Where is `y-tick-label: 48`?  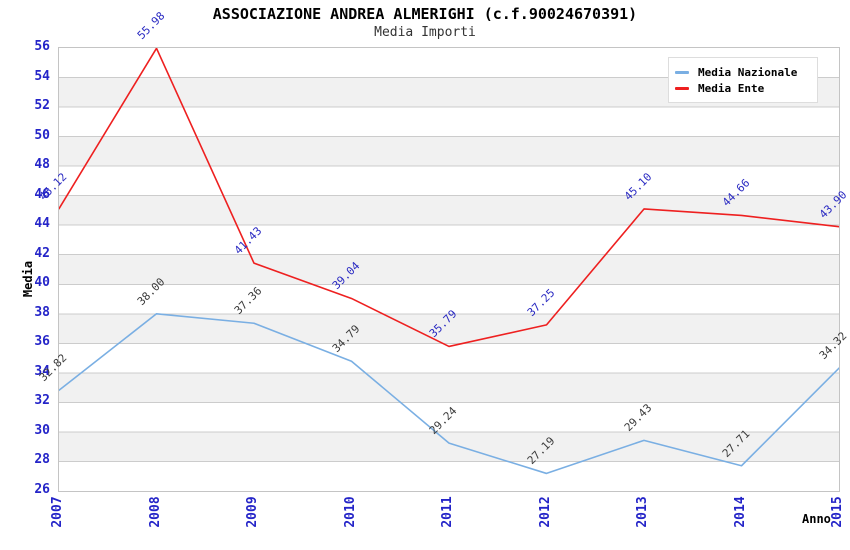 y-tick-label: 48 is located at coordinates (42, 165).